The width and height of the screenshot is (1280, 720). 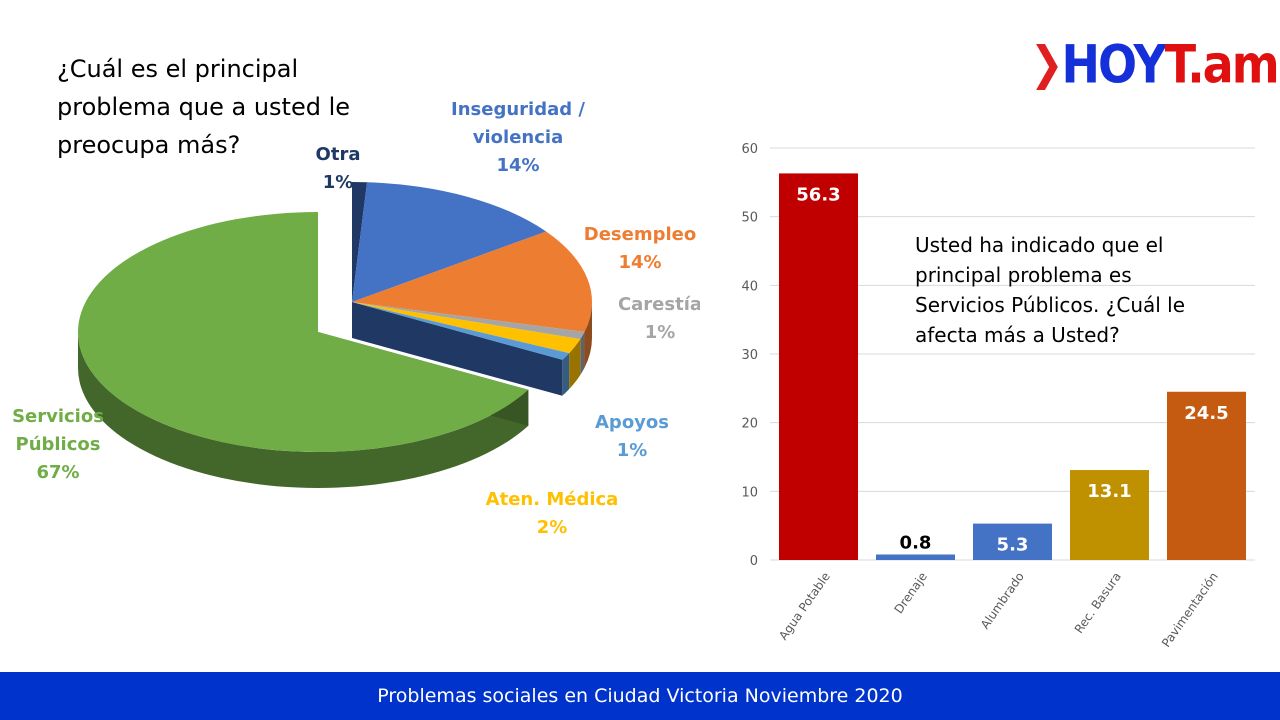 What do you see at coordinates (754, 561) in the screenshot?
I see `y-tick-label: 0` at bounding box center [754, 561].